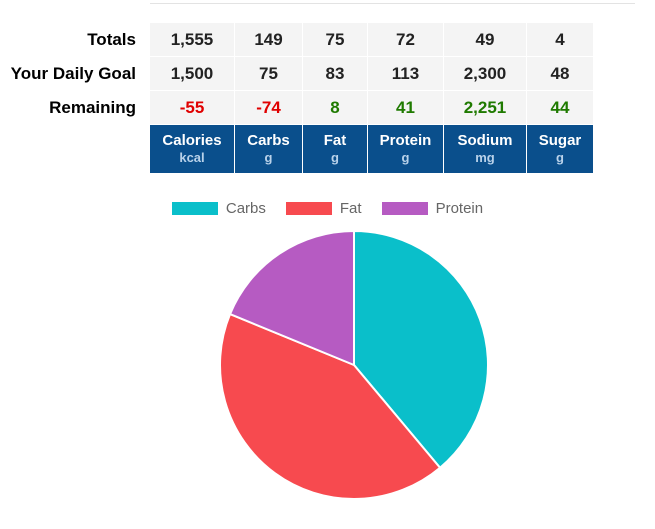 This screenshot has width=655, height=529. Describe the element at coordinates (560, 74) in the screenshot. I see `goal-sugar: 48` at that location.